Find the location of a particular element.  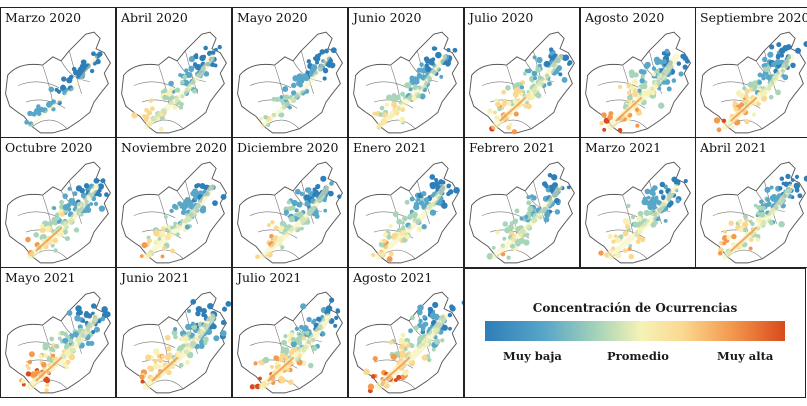

map-panel: Octubre 2020 is located at coordinates (58, 202).